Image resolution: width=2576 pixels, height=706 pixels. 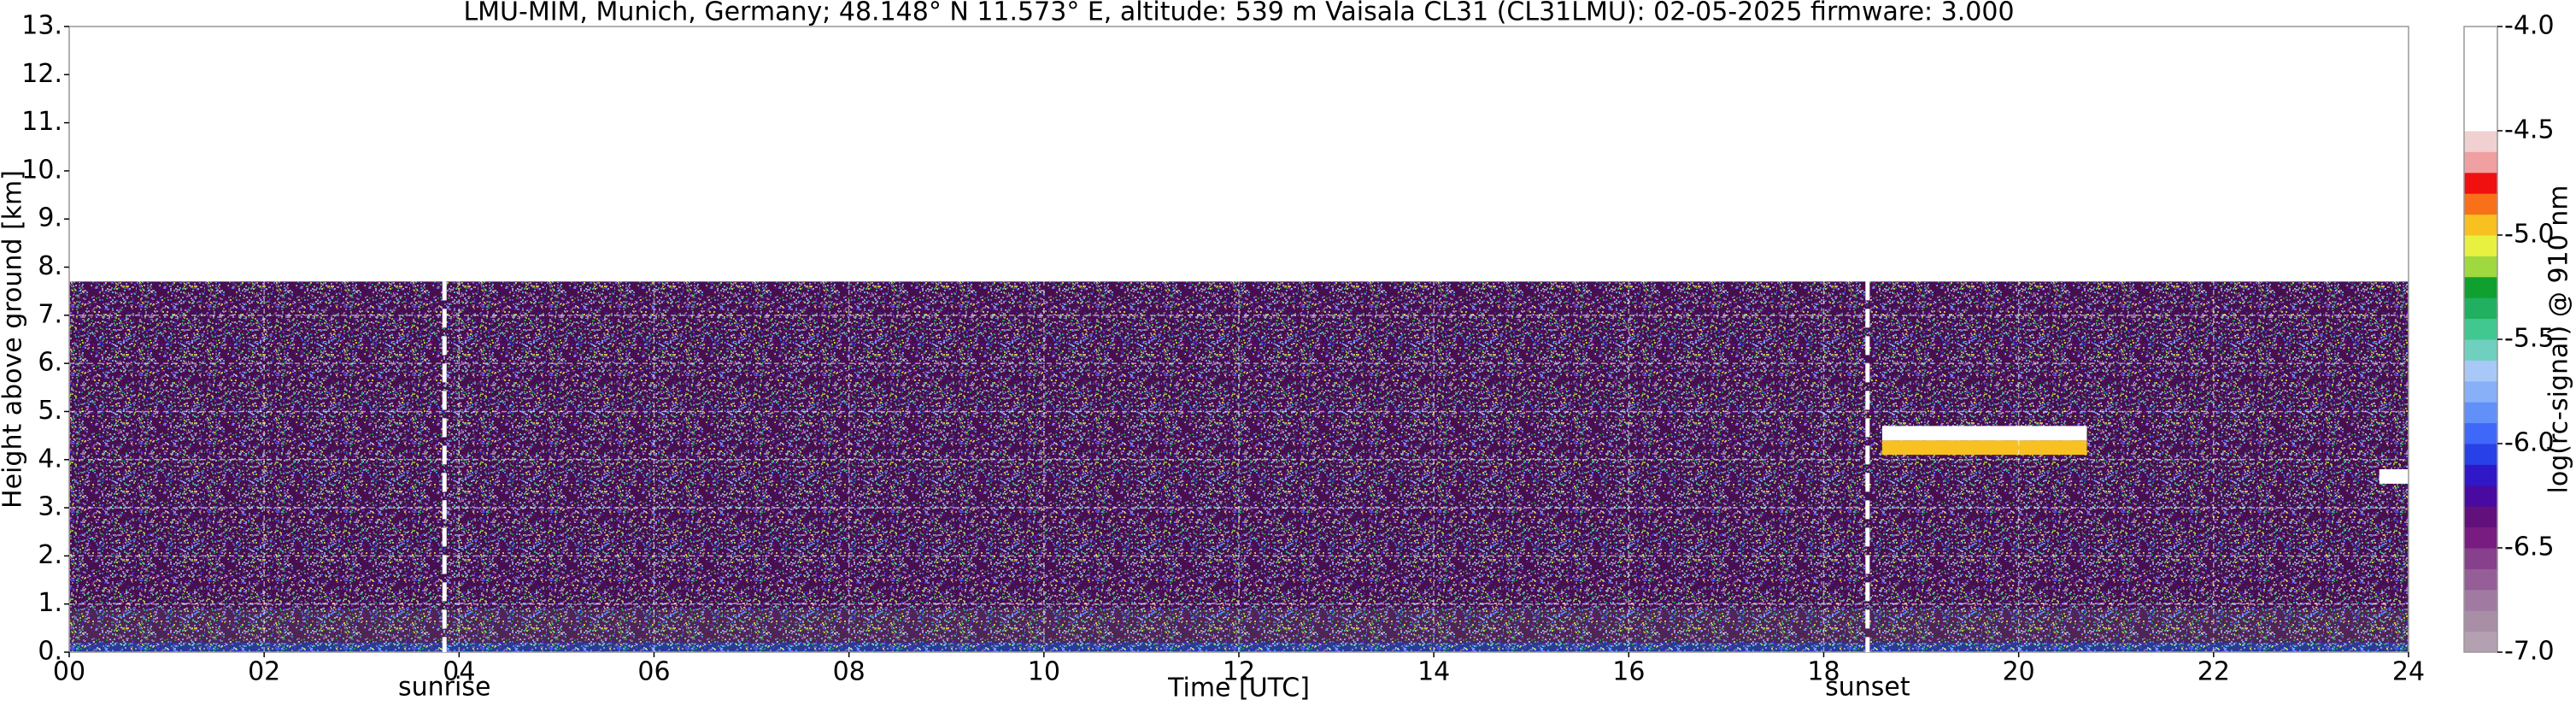 What do you see at coordinates (2529, 547) in the screenshot?
I see `colorbar-tick-label: -6.5` at bounding box center [2529, 547].